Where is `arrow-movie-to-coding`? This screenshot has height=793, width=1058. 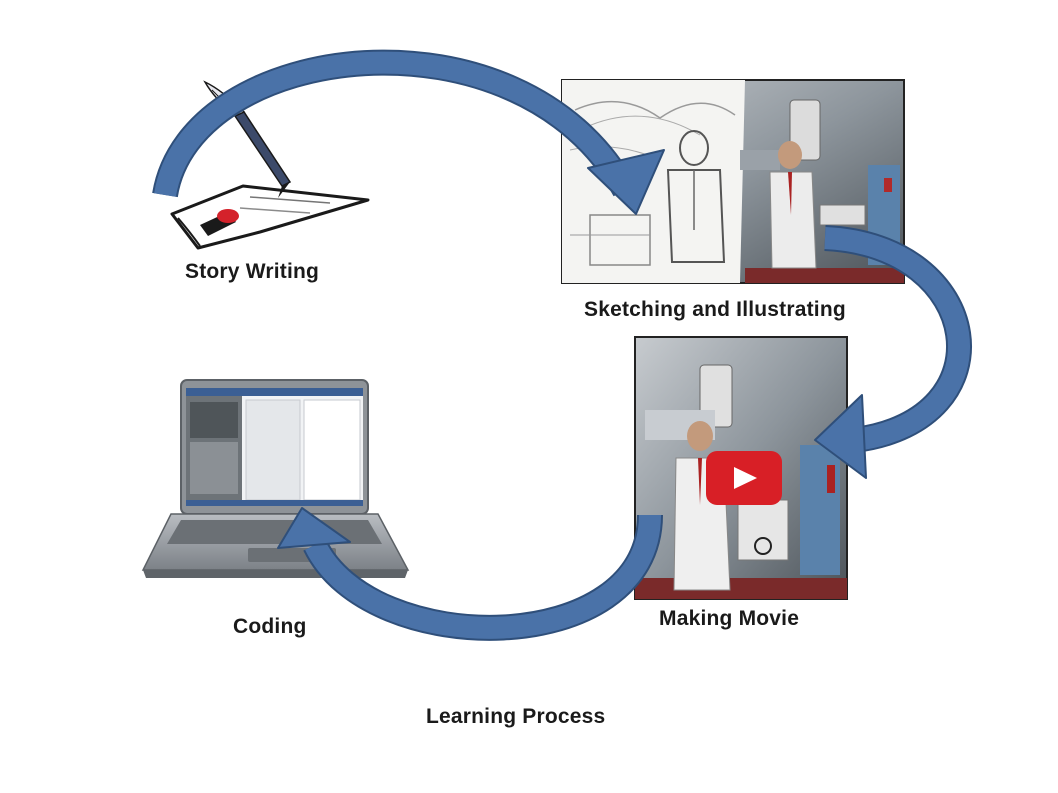 arrow-movie-to-coding is located at coordinates (470, 574).